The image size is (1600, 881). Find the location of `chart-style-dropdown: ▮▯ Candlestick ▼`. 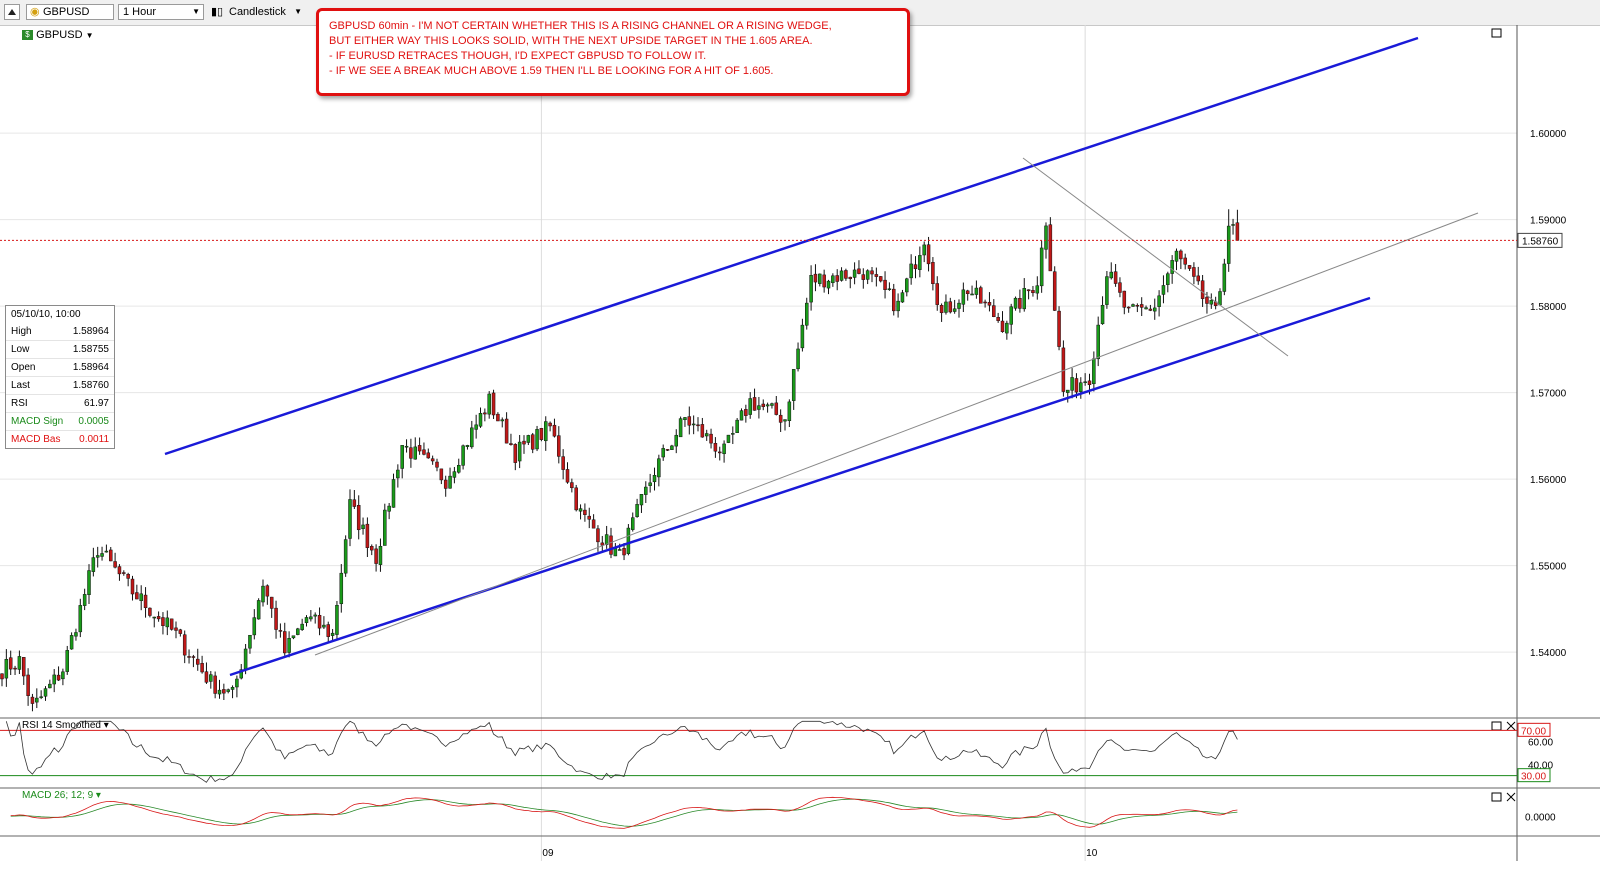

chart-style-dropdown: ▮▯ Candlestick ▼ is located at coordinates (257, 12).